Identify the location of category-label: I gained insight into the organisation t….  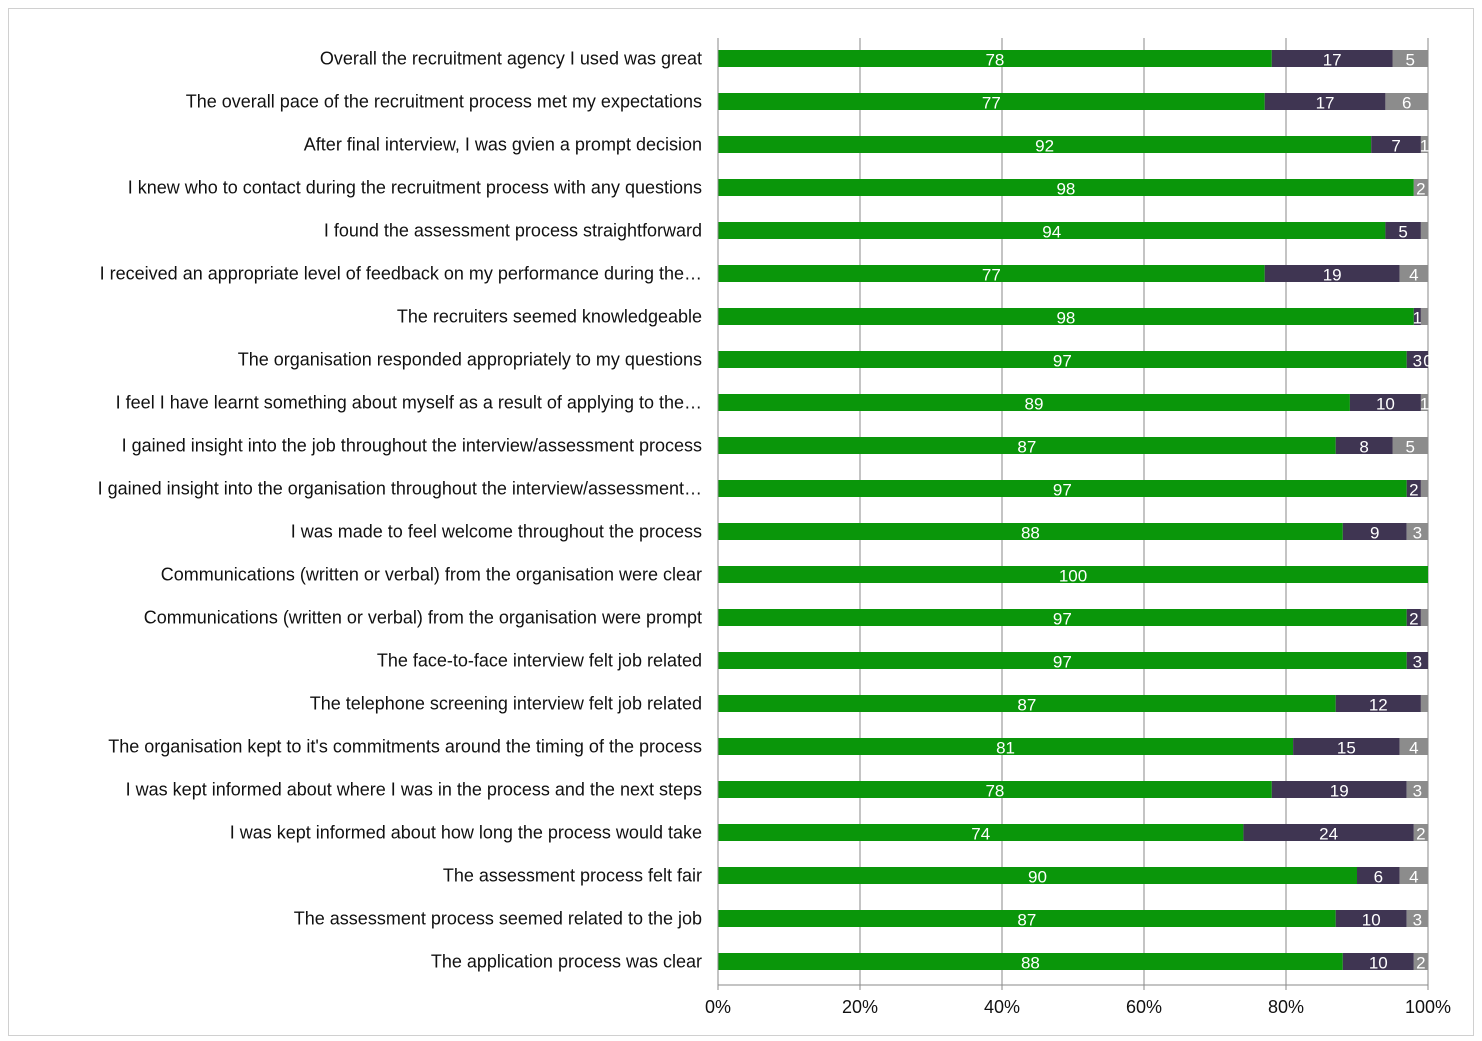
(400, 489).